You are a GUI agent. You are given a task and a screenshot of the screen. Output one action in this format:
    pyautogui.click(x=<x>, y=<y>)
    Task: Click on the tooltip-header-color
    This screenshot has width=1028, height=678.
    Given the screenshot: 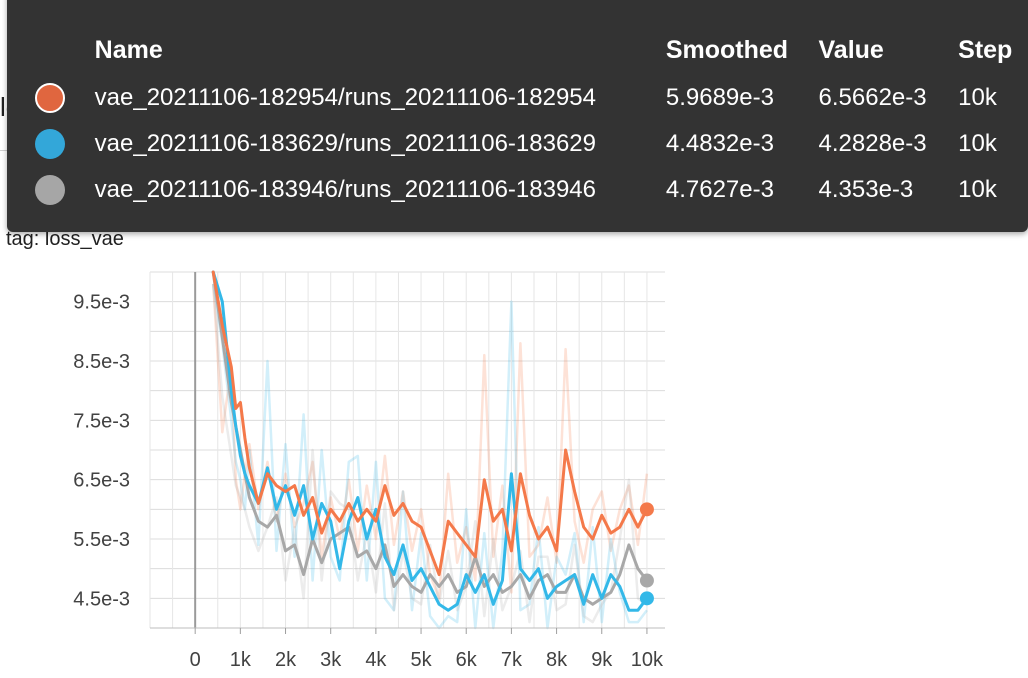 What is the action you would take?
    pyautogui.click(x=63, y=55)
    